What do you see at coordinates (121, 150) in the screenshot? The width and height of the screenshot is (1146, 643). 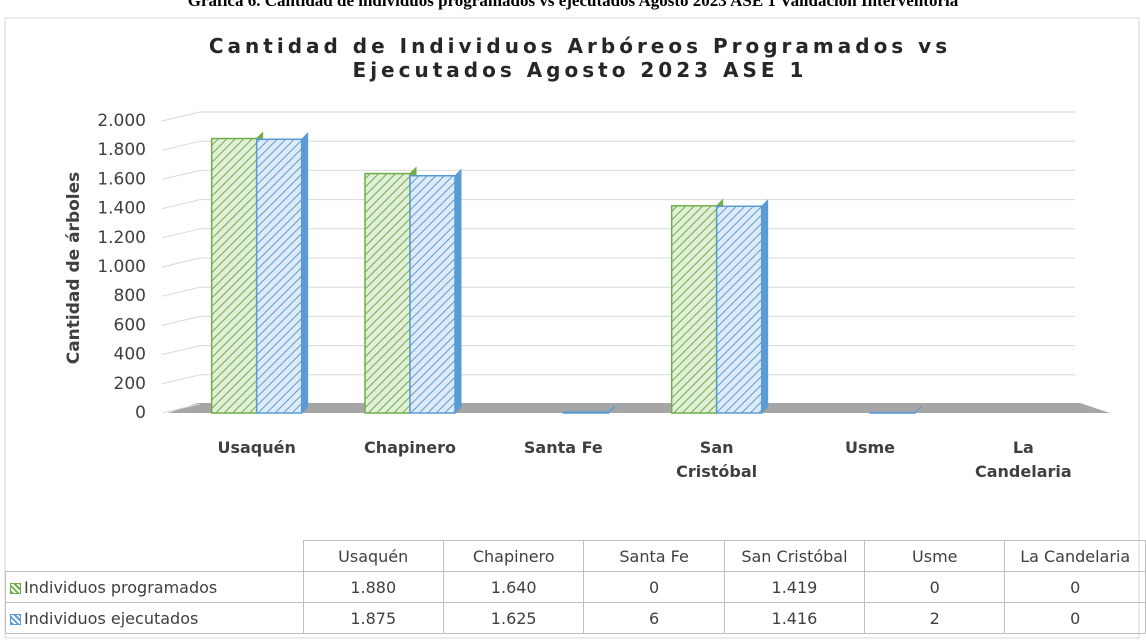 I see `y-tick-label: 1.800` at bounding box center [121, 150].